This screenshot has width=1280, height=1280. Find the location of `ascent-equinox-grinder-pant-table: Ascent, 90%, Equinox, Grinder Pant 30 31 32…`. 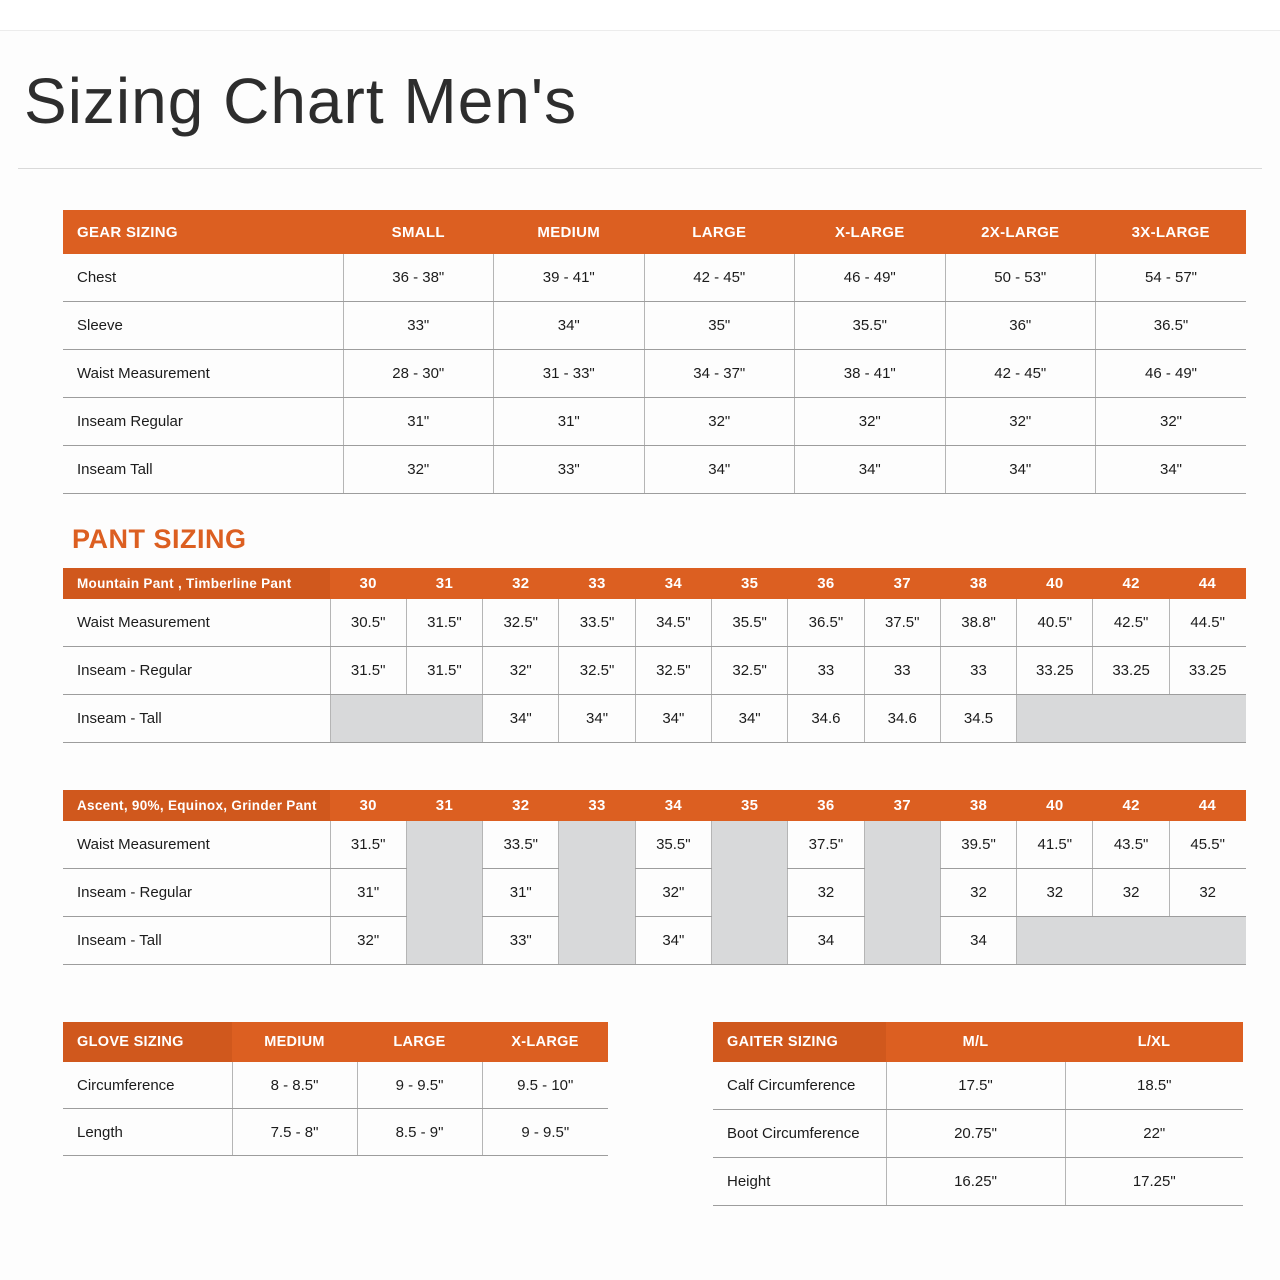

ascent-equinox-grinder-pant-table: Ascent, 90%, Equinox, Grinder Pant 30 31 32… is located at coordinates (654, 877).